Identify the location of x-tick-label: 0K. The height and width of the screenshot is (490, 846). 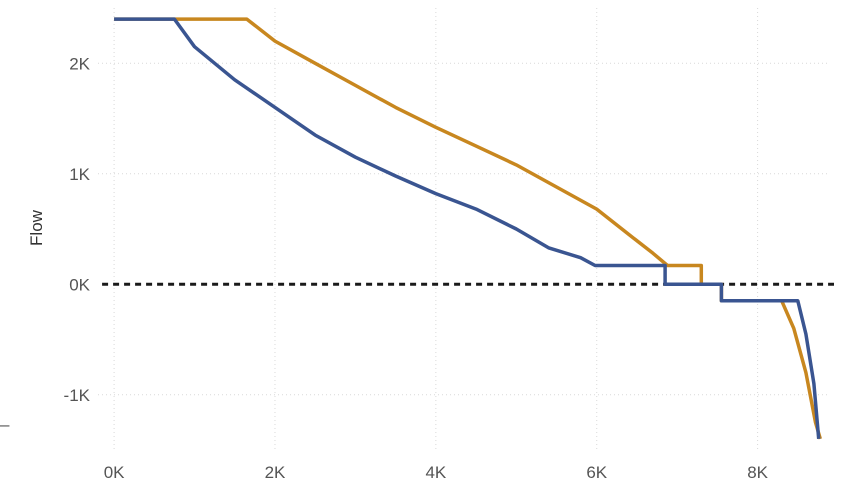
(114, 472).